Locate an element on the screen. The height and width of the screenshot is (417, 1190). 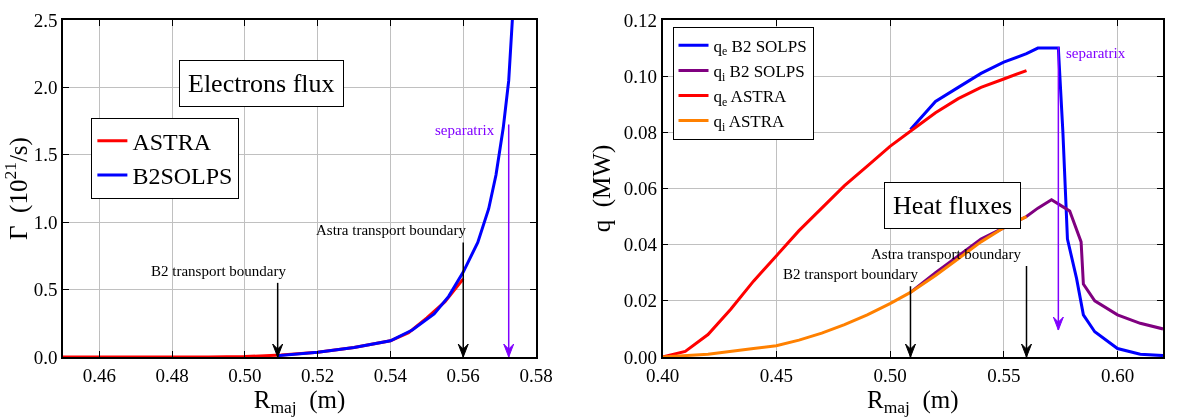
x-tick-label: 0.46 is located at coordinates (99, 375).